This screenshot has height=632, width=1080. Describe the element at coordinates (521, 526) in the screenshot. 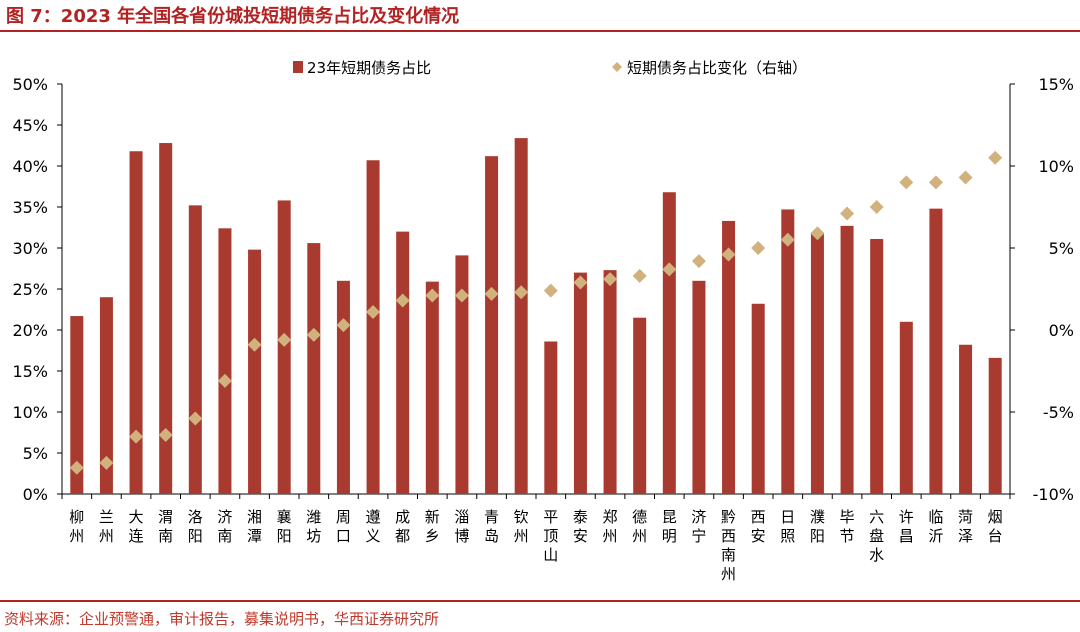

I see `category-label: 钦州` at that location.